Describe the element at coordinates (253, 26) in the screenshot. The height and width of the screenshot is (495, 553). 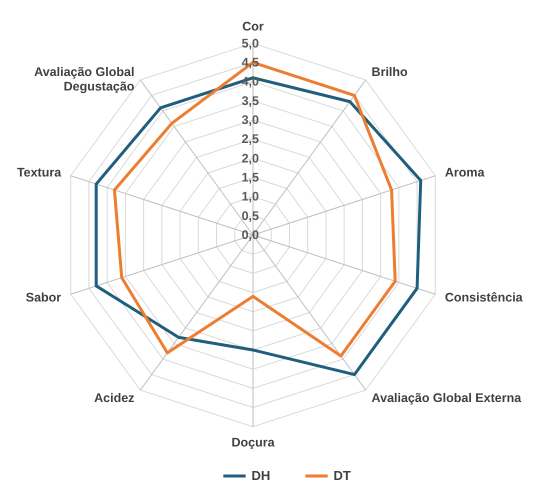
I see `spoke-label: Cor` at that location.